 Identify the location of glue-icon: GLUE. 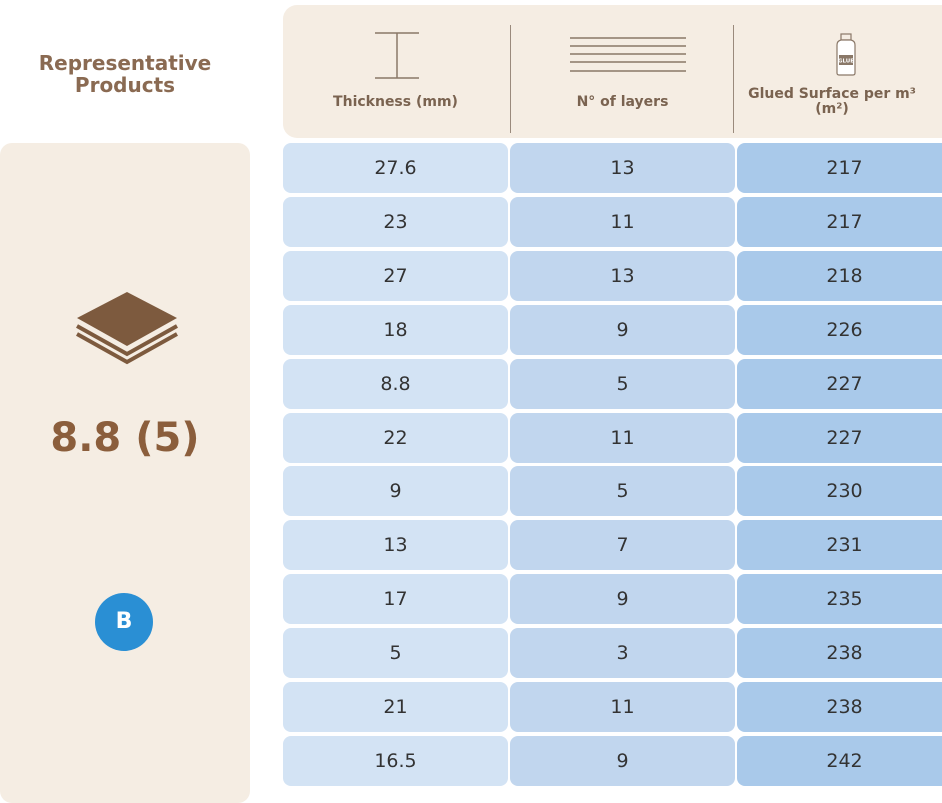
(846, 54).